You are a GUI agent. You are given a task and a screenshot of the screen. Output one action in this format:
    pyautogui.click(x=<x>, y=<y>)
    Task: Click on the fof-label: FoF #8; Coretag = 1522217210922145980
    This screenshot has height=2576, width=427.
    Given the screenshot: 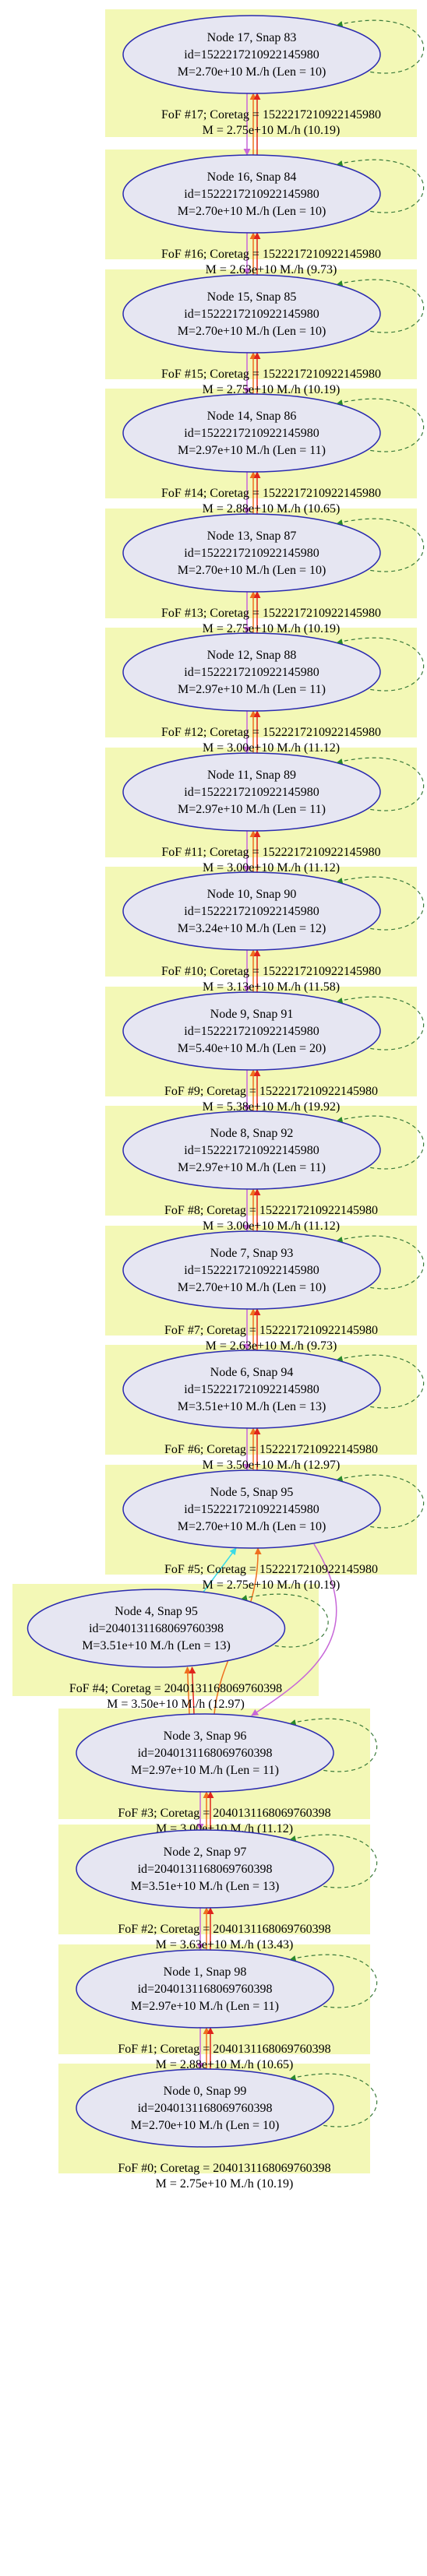 What is the action you would take?
    pyautogui.click(x=271, y=1210)
    